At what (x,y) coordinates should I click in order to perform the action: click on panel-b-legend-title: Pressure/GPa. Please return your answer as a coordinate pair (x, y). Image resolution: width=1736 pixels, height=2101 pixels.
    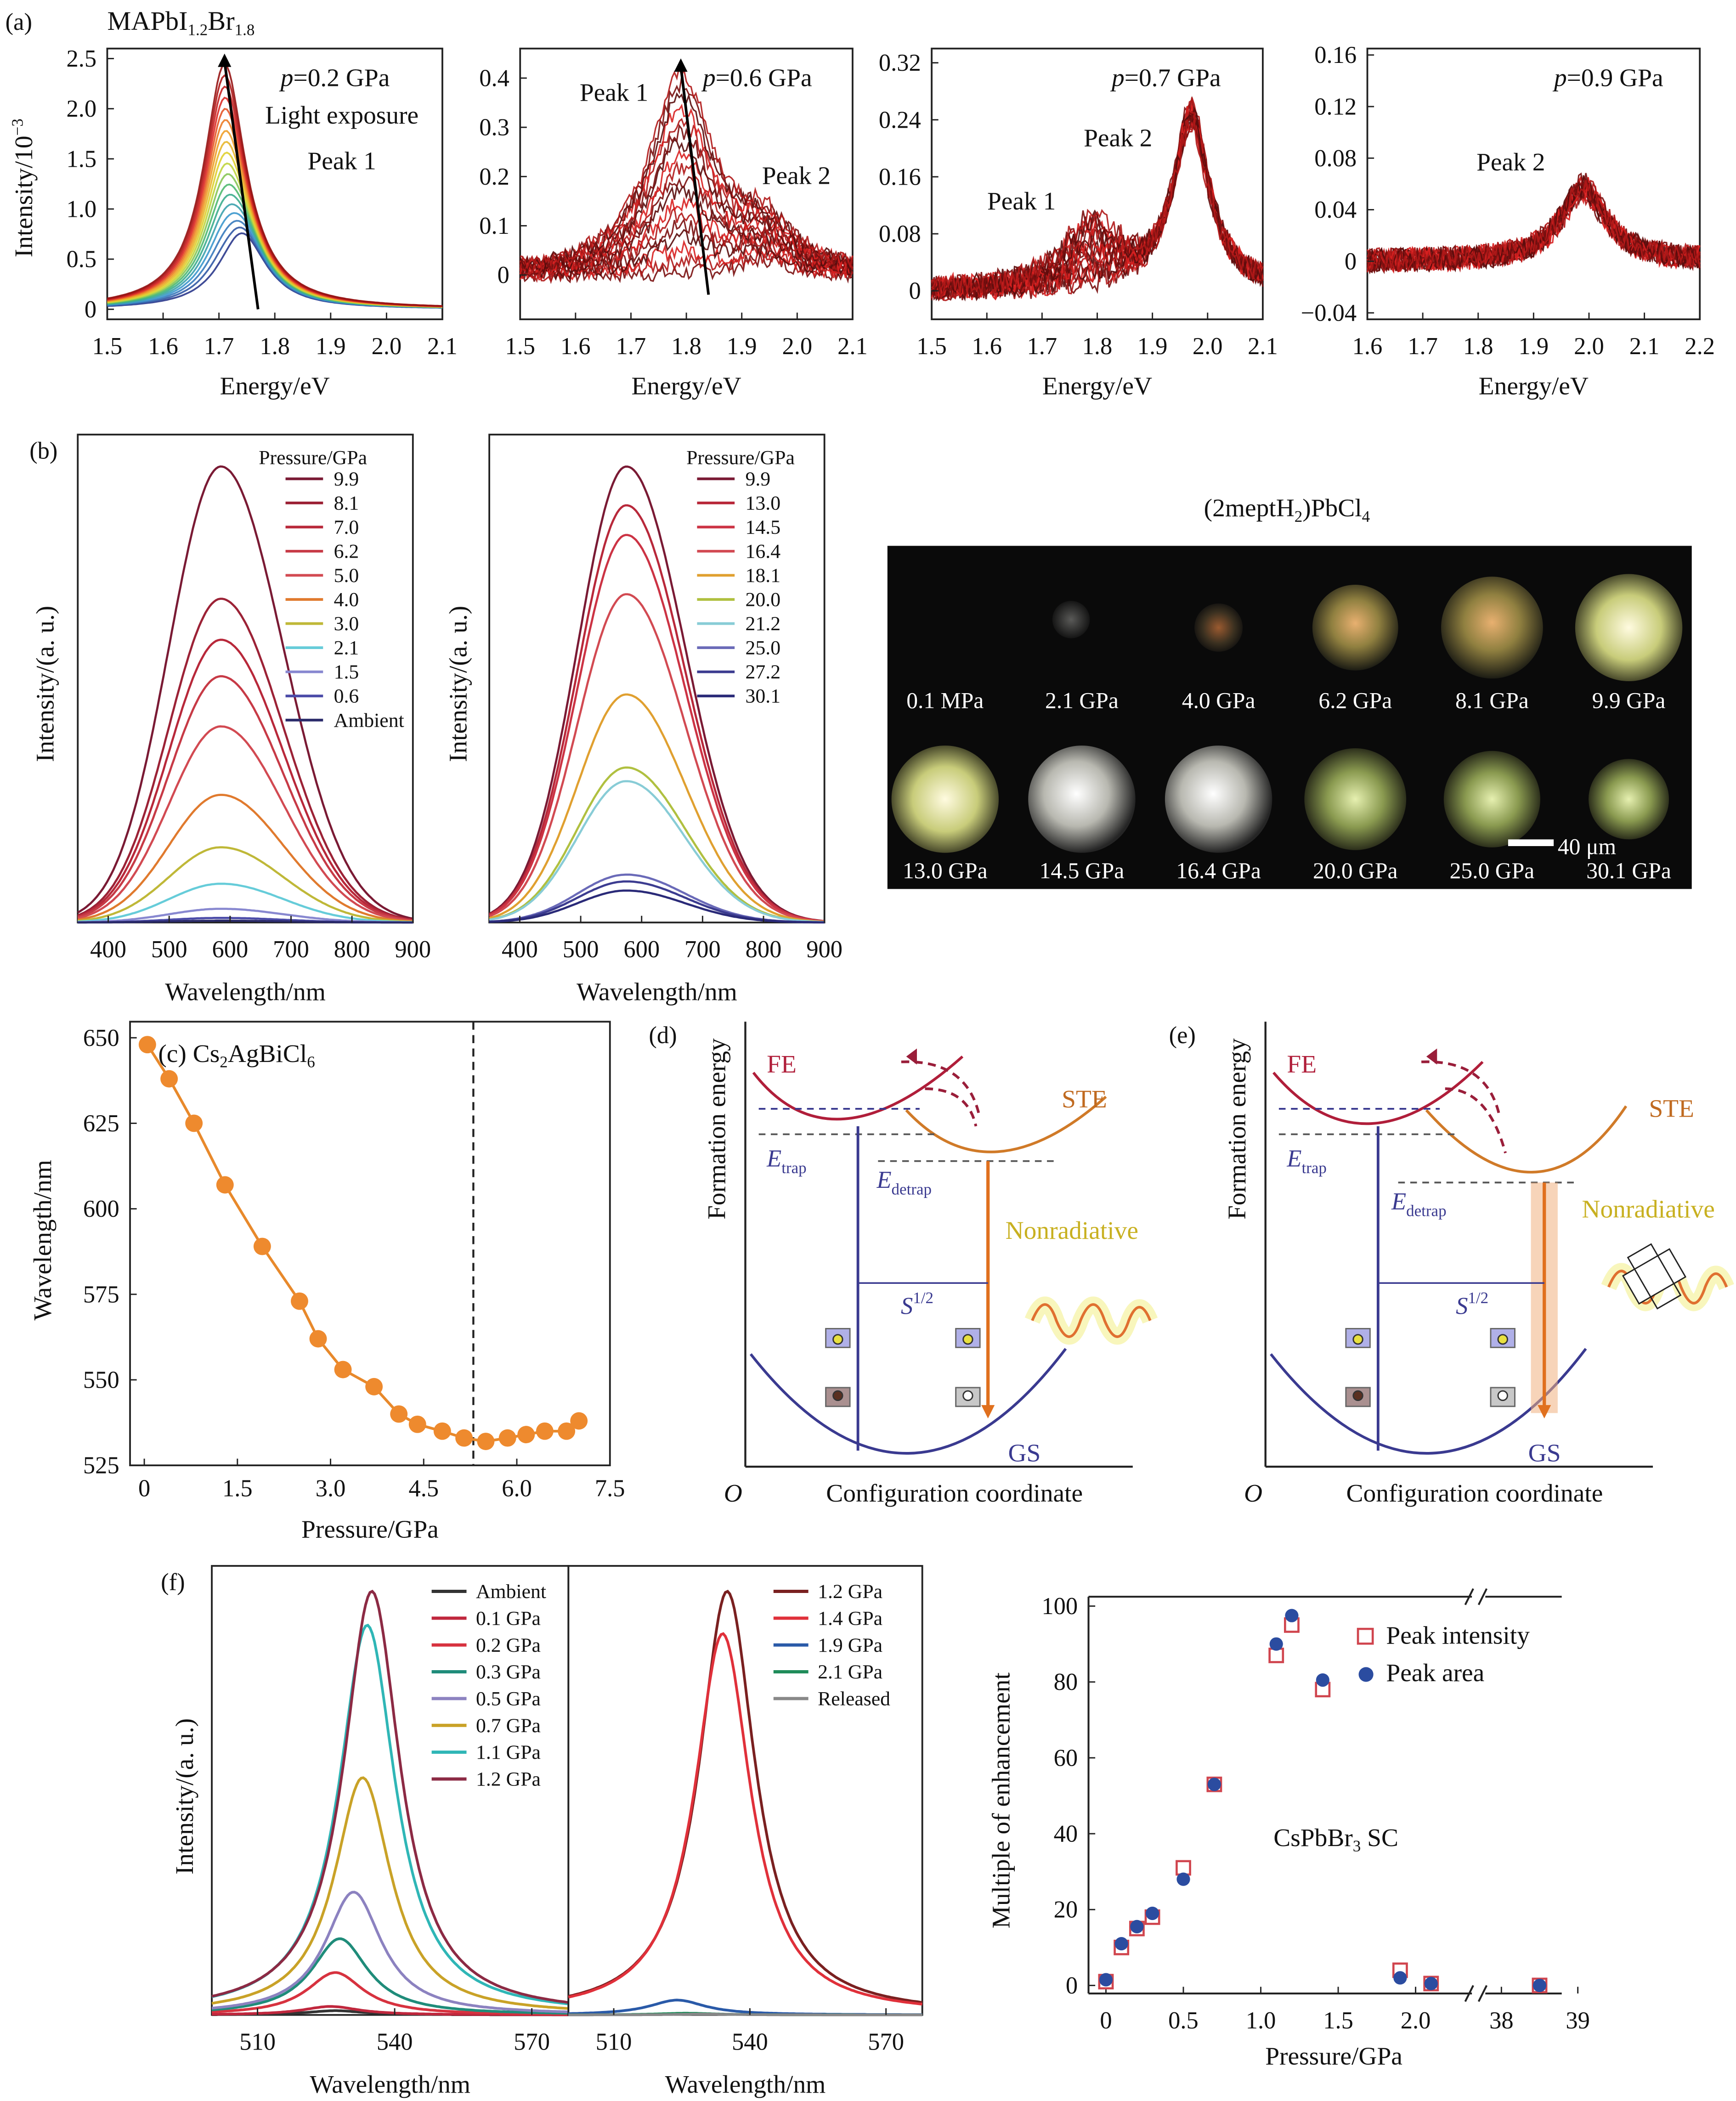
    Looking at the image, I should click on (740, 457).